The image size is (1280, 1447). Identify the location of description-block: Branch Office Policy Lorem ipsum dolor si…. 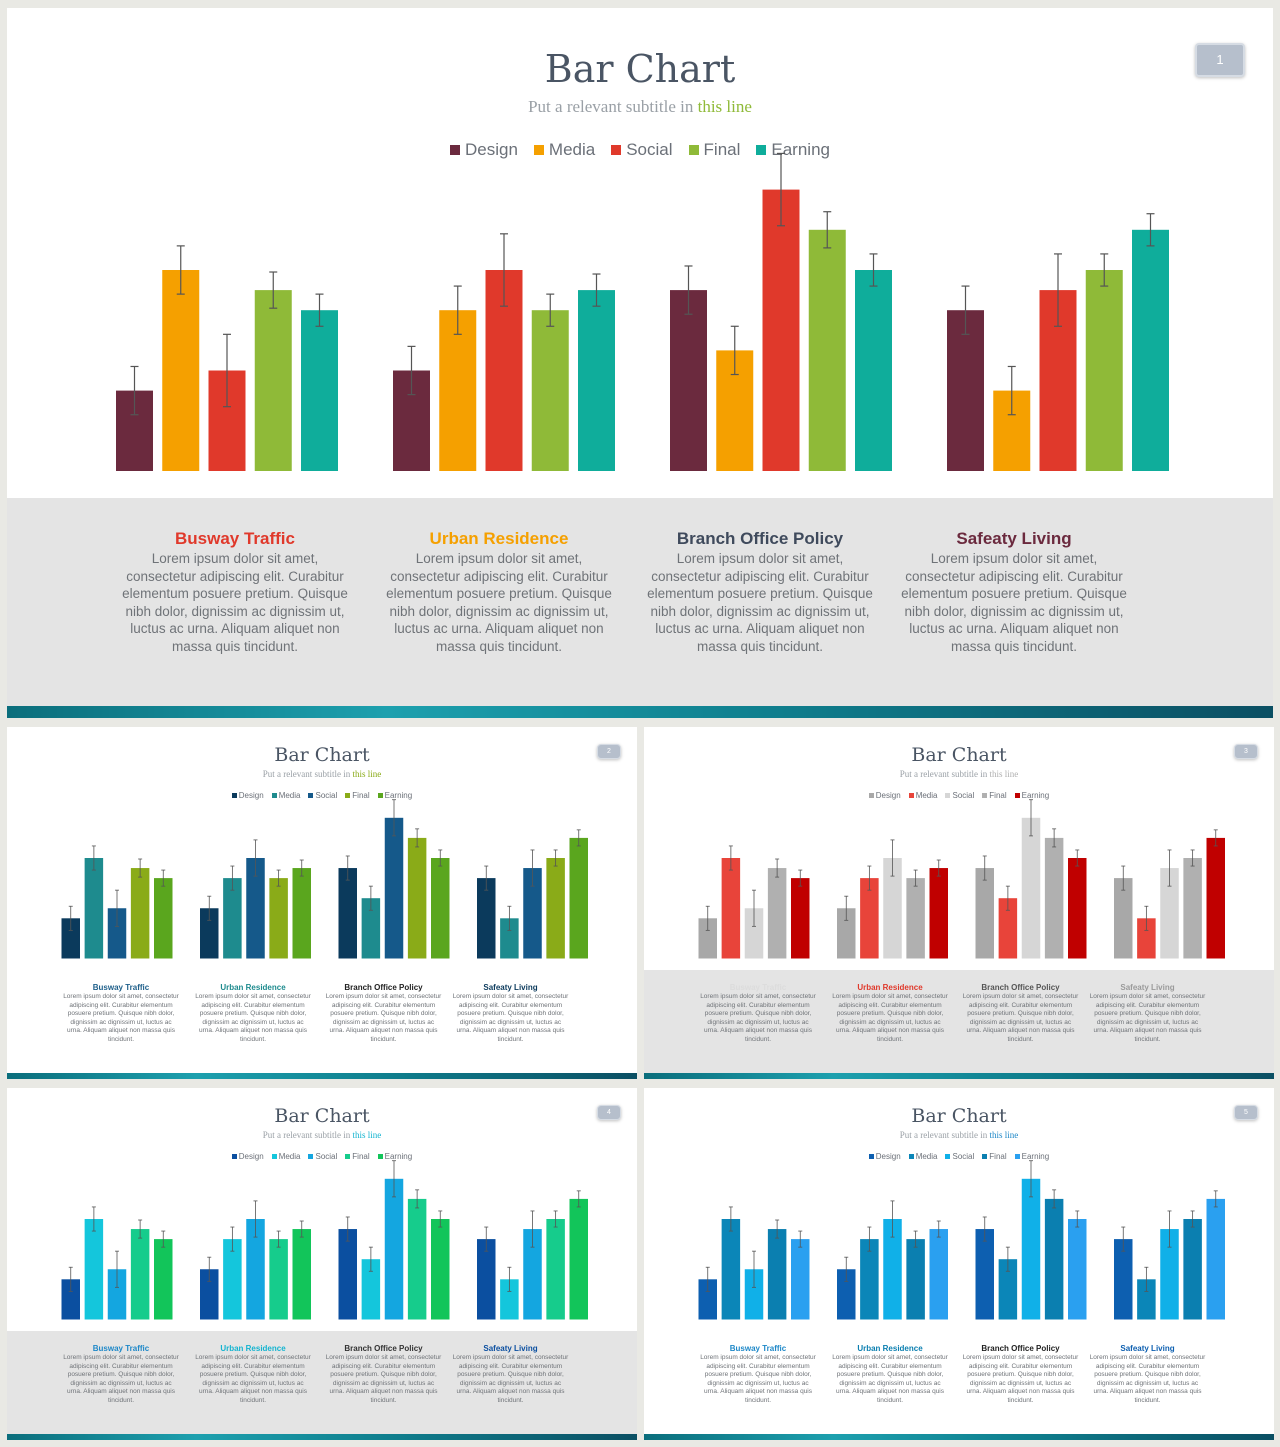
(1021, 1374).